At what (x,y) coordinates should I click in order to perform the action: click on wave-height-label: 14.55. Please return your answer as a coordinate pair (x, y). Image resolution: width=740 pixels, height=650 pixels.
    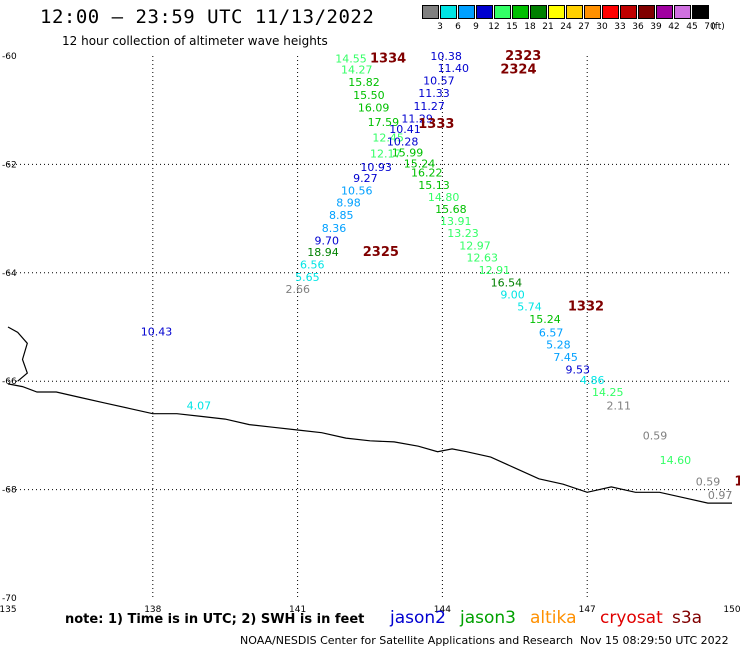
    Looking at the image, I should click on (351, 59).